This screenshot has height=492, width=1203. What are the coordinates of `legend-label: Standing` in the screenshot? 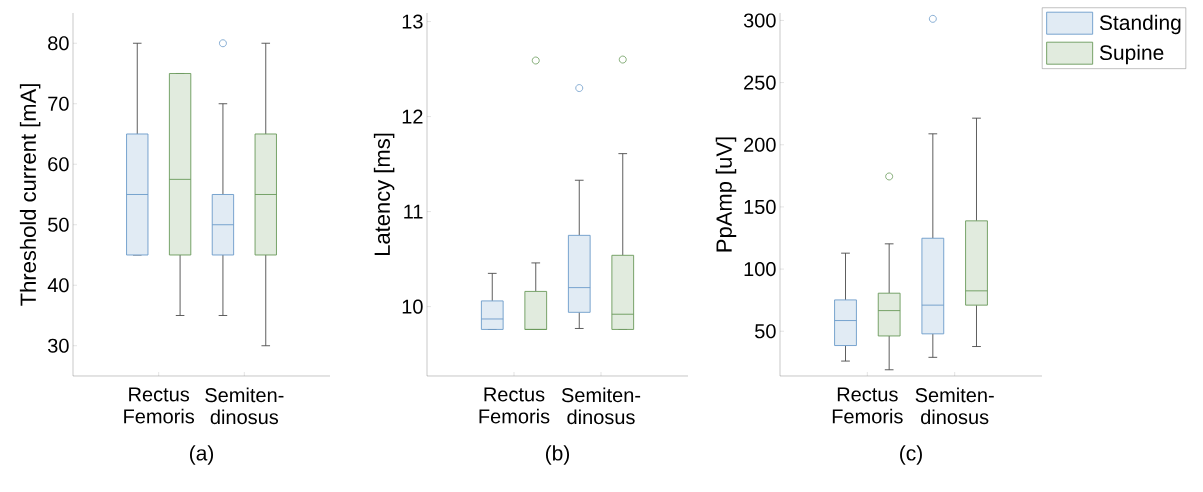 It's located at (1140, 24).